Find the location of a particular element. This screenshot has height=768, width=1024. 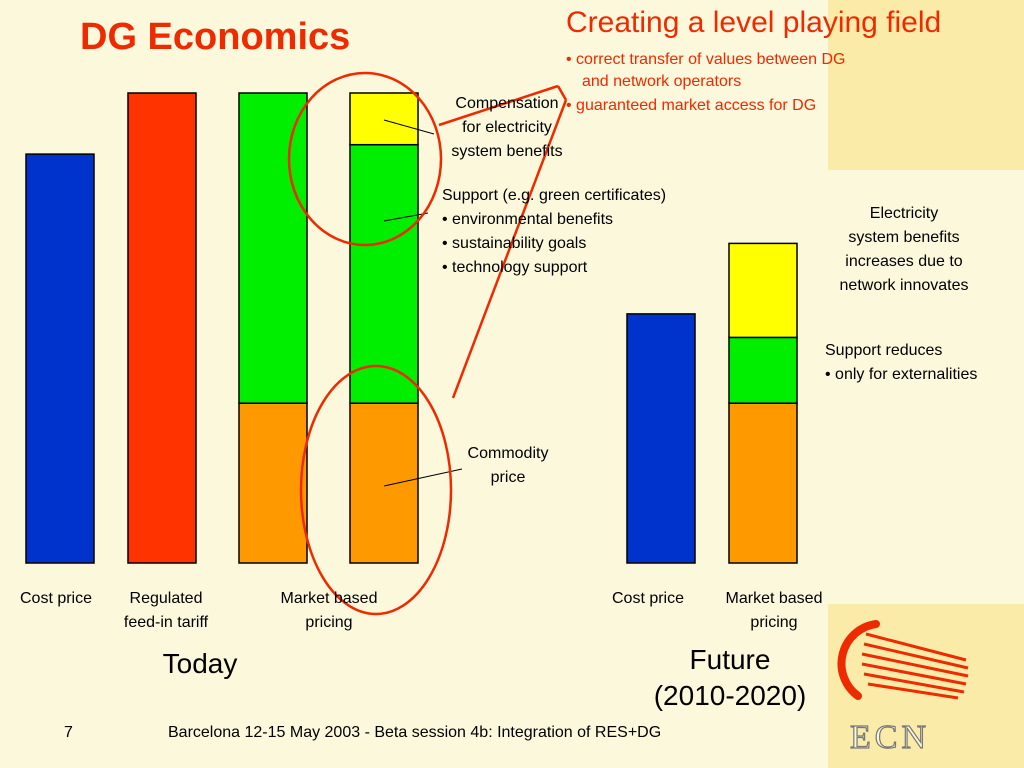

annotation-support-reduces: Support reduces • only for externalities is located at coordinates (901, 363).